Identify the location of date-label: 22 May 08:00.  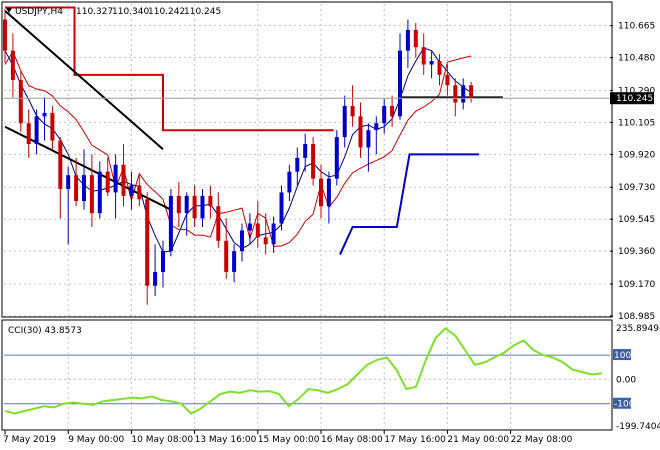
(542, 440).